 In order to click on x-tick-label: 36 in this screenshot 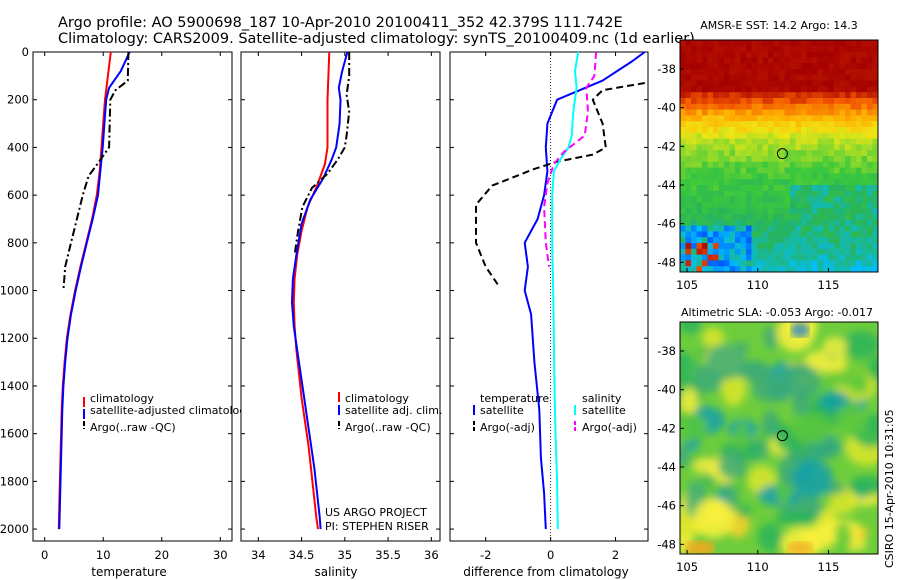, I will do `click(431, 555)`.